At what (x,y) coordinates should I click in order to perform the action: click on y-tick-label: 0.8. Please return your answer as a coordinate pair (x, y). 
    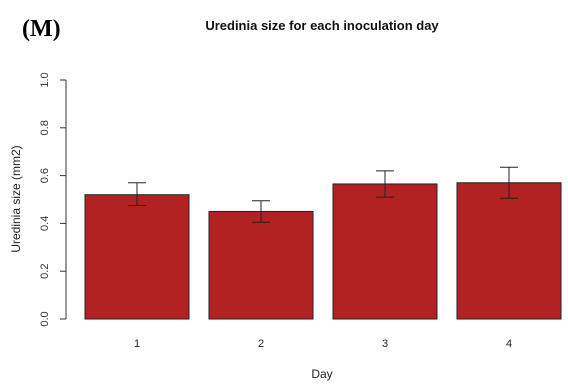
    Looking at the image, I should click on (45, 127).